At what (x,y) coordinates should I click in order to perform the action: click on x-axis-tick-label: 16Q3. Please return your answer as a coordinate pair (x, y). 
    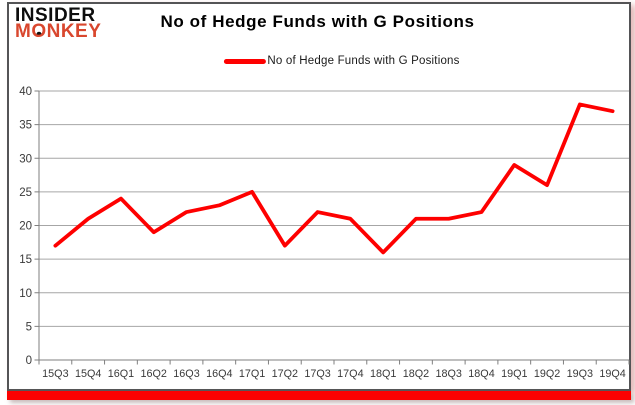
    Looking at the image, I should click on (186, 374).